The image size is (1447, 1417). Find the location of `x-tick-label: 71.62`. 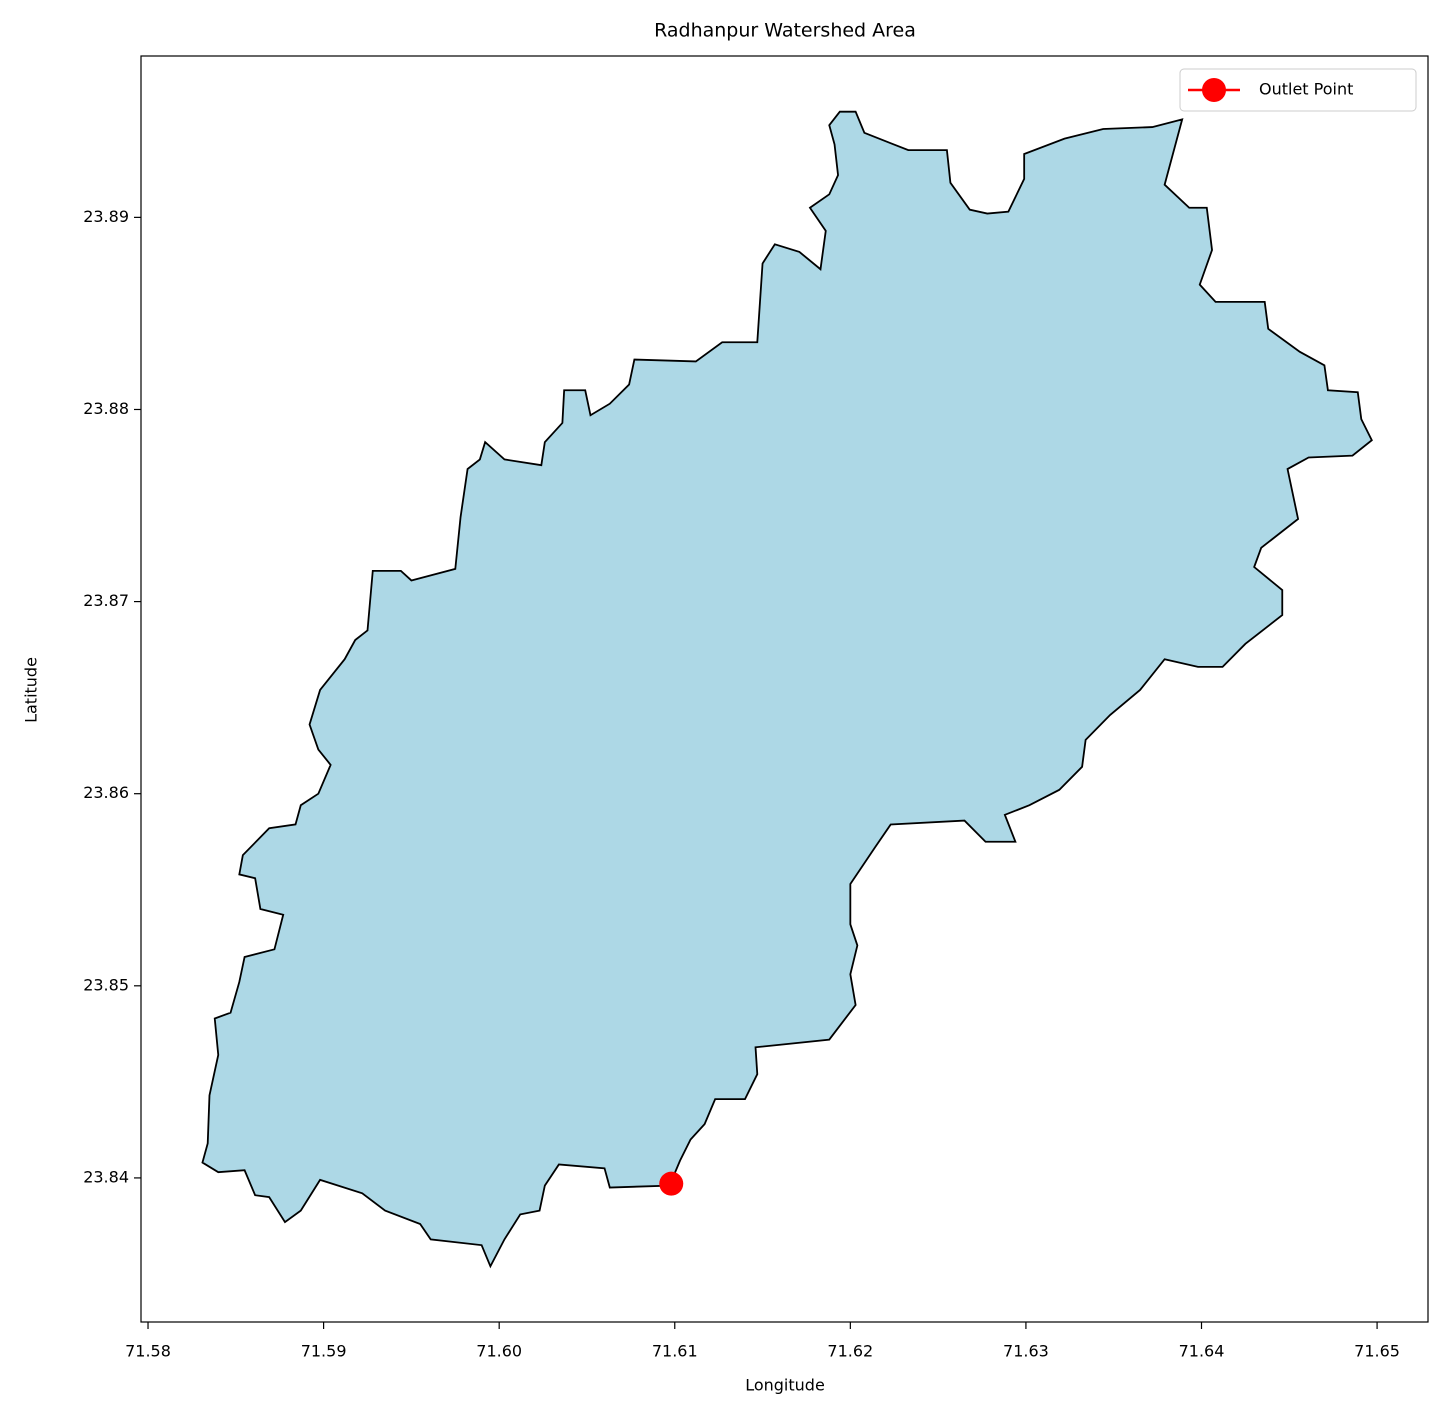

x-tick-label: 71.62 is located at coordinates (850, 1351).